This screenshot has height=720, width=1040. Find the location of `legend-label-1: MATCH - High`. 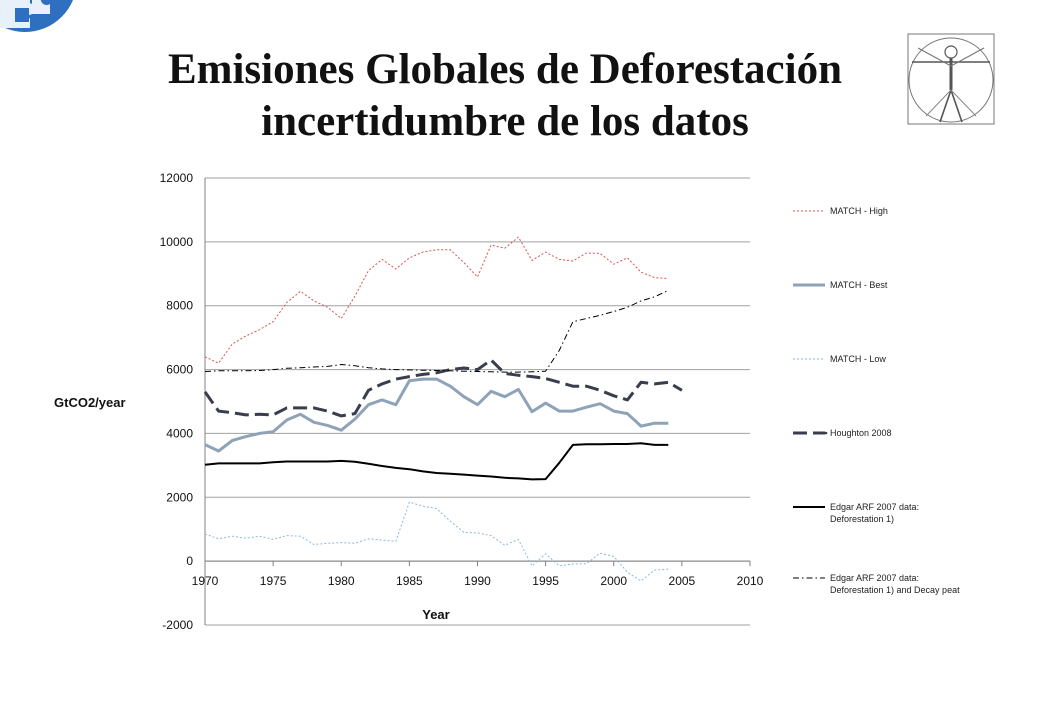

legend-label-1: MATCH - High is located at coordinates (859, 211).